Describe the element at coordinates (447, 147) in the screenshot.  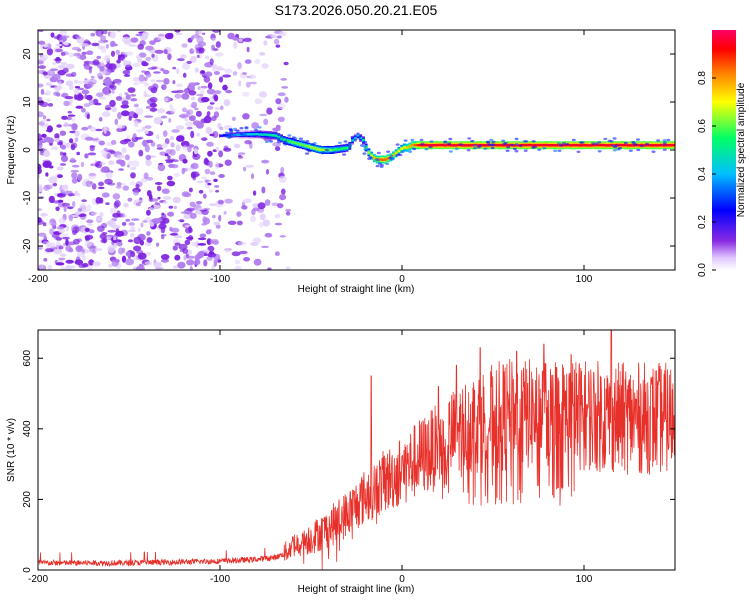
I see `spectral-ridge` at that location.